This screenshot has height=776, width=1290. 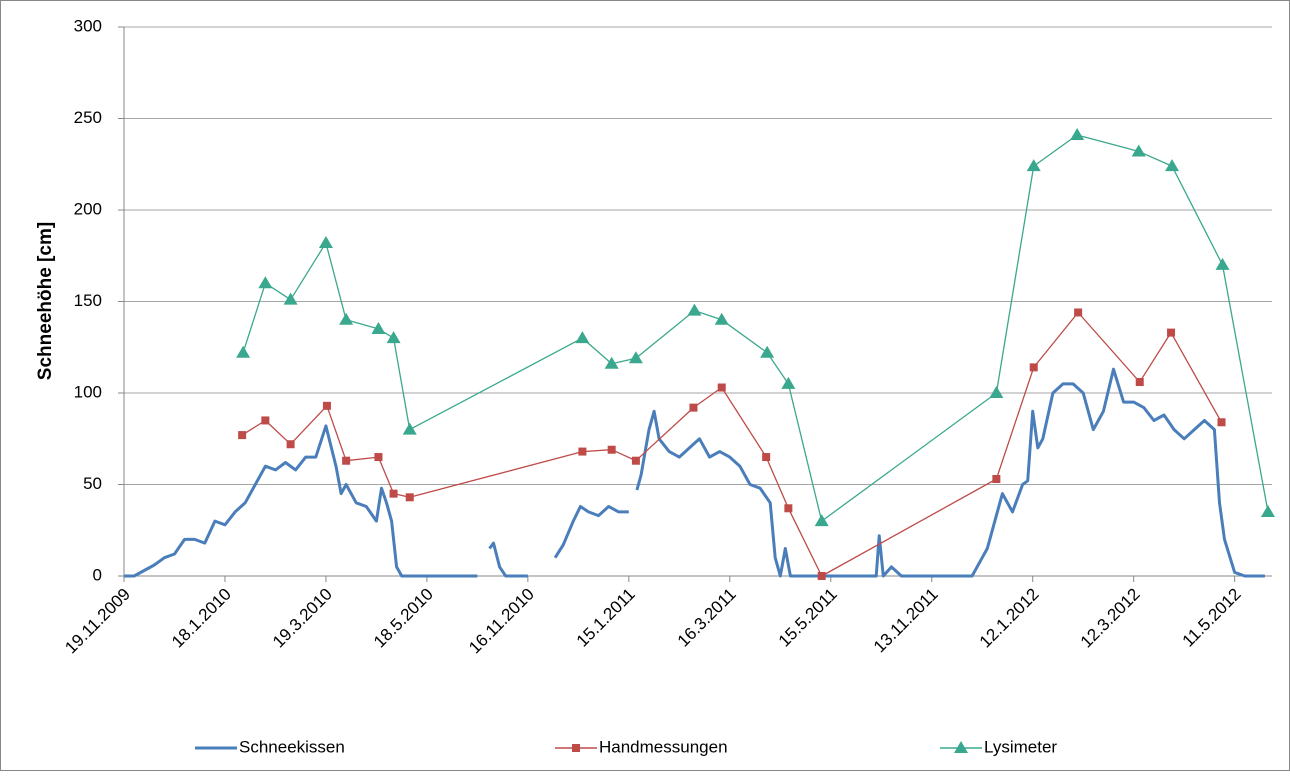 I want to click on y-tick-label: 300, so click(x=88, y=25).